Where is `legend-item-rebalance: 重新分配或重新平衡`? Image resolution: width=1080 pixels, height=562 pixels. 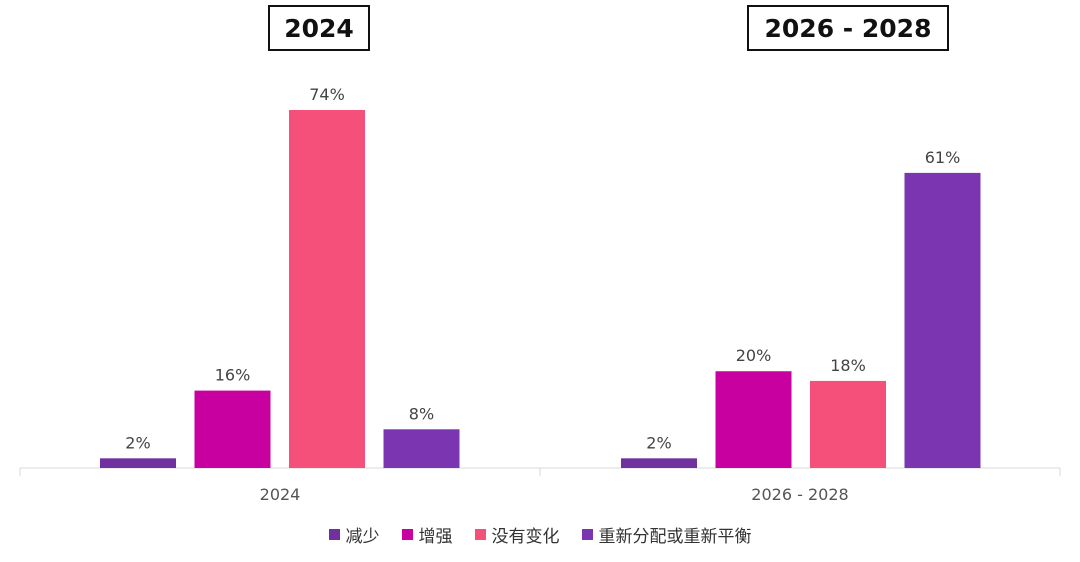 legend-item-rebalance: 重新分配或重新平衡 is located at coordinates (666, 534).